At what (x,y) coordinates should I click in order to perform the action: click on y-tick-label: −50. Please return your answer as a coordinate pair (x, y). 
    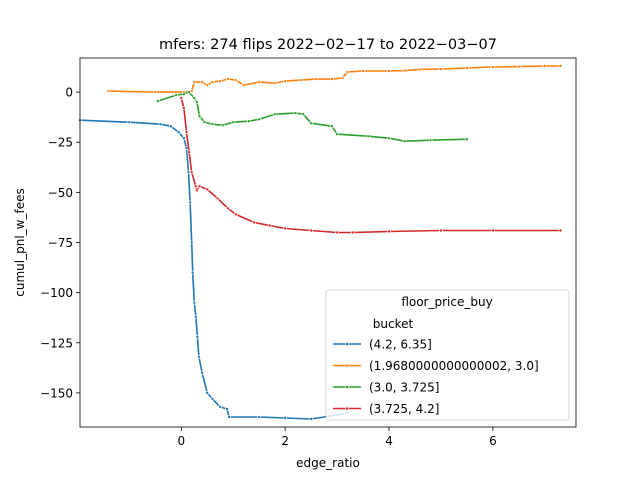
    Looking at the image, I should click on (60, 193).